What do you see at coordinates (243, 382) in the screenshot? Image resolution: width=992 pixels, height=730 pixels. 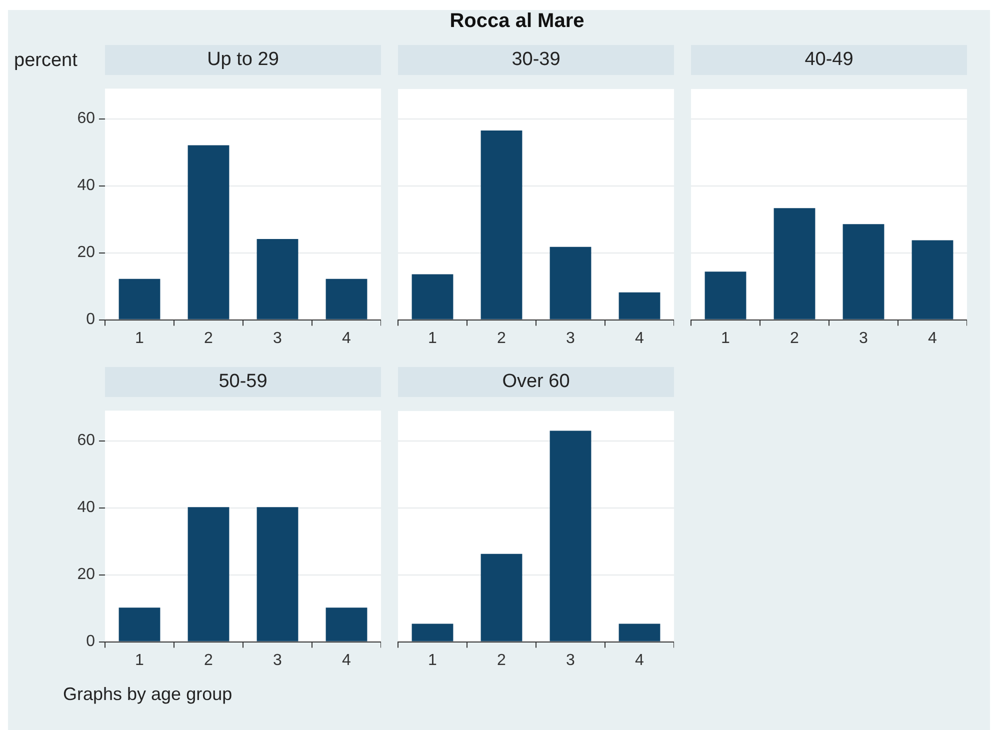 I see `chart-title: 50-59` at bounding box center [243, 382].